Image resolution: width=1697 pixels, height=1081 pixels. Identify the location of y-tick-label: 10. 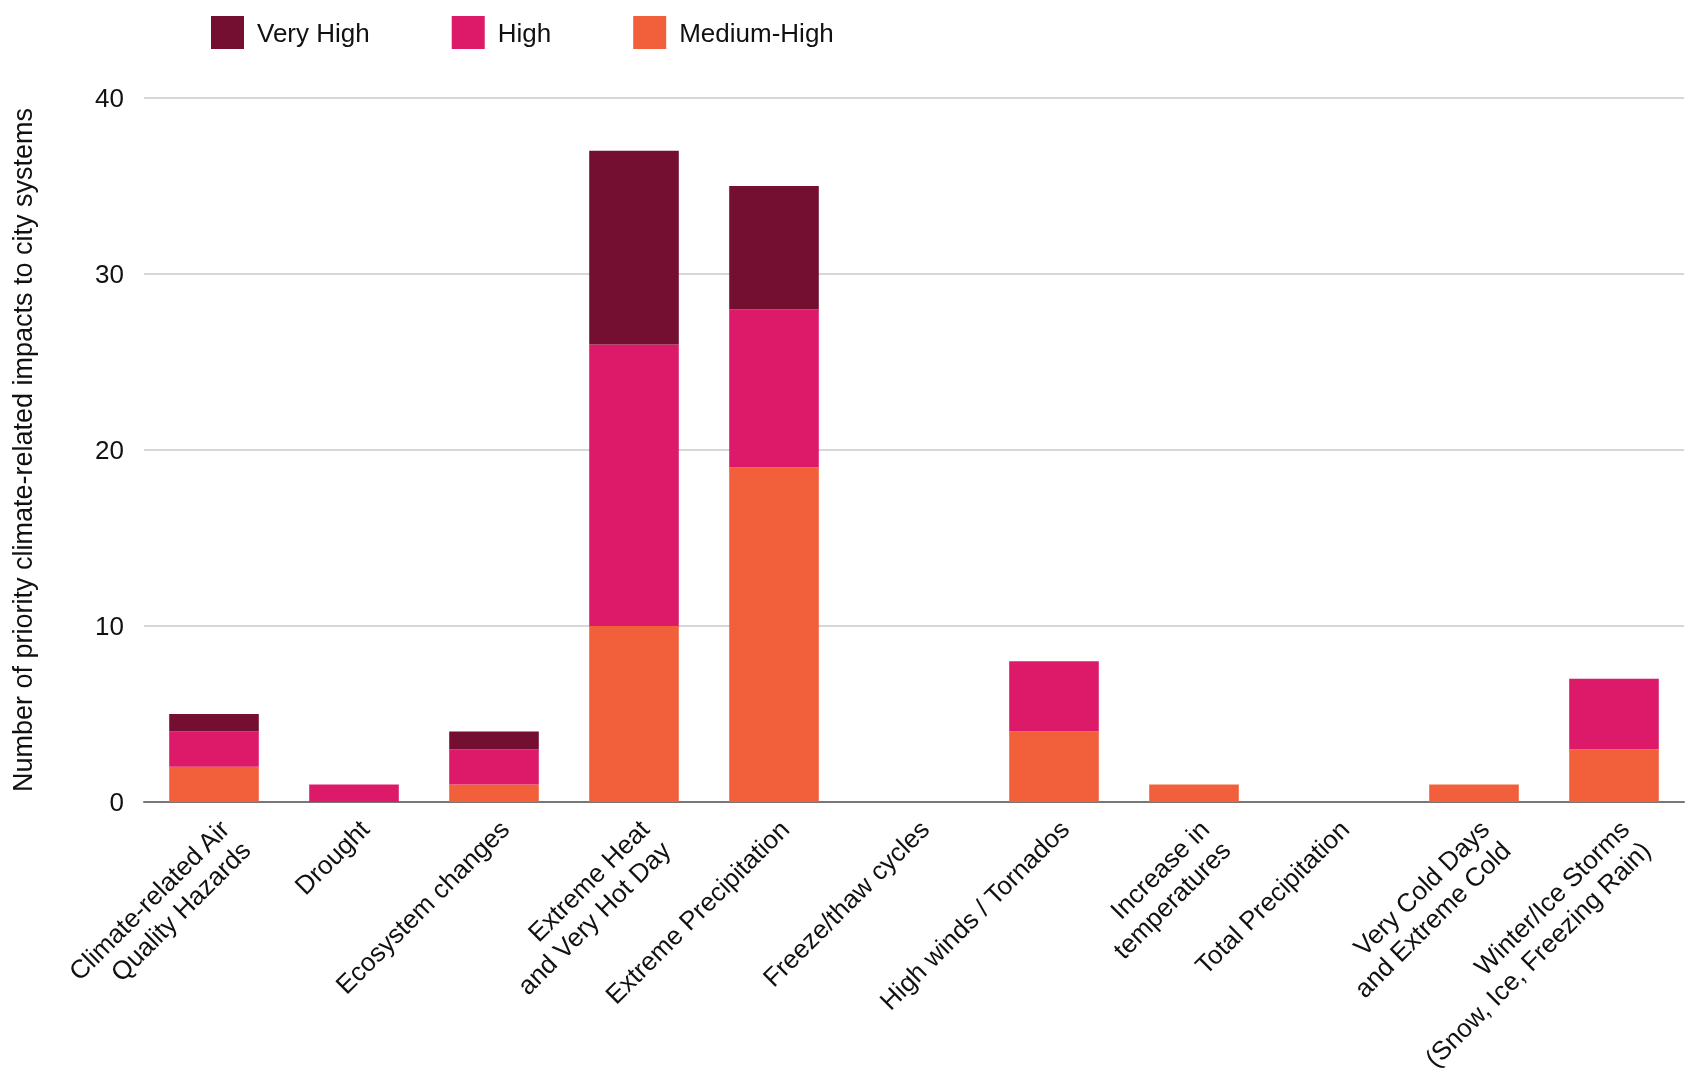
(109, 626).